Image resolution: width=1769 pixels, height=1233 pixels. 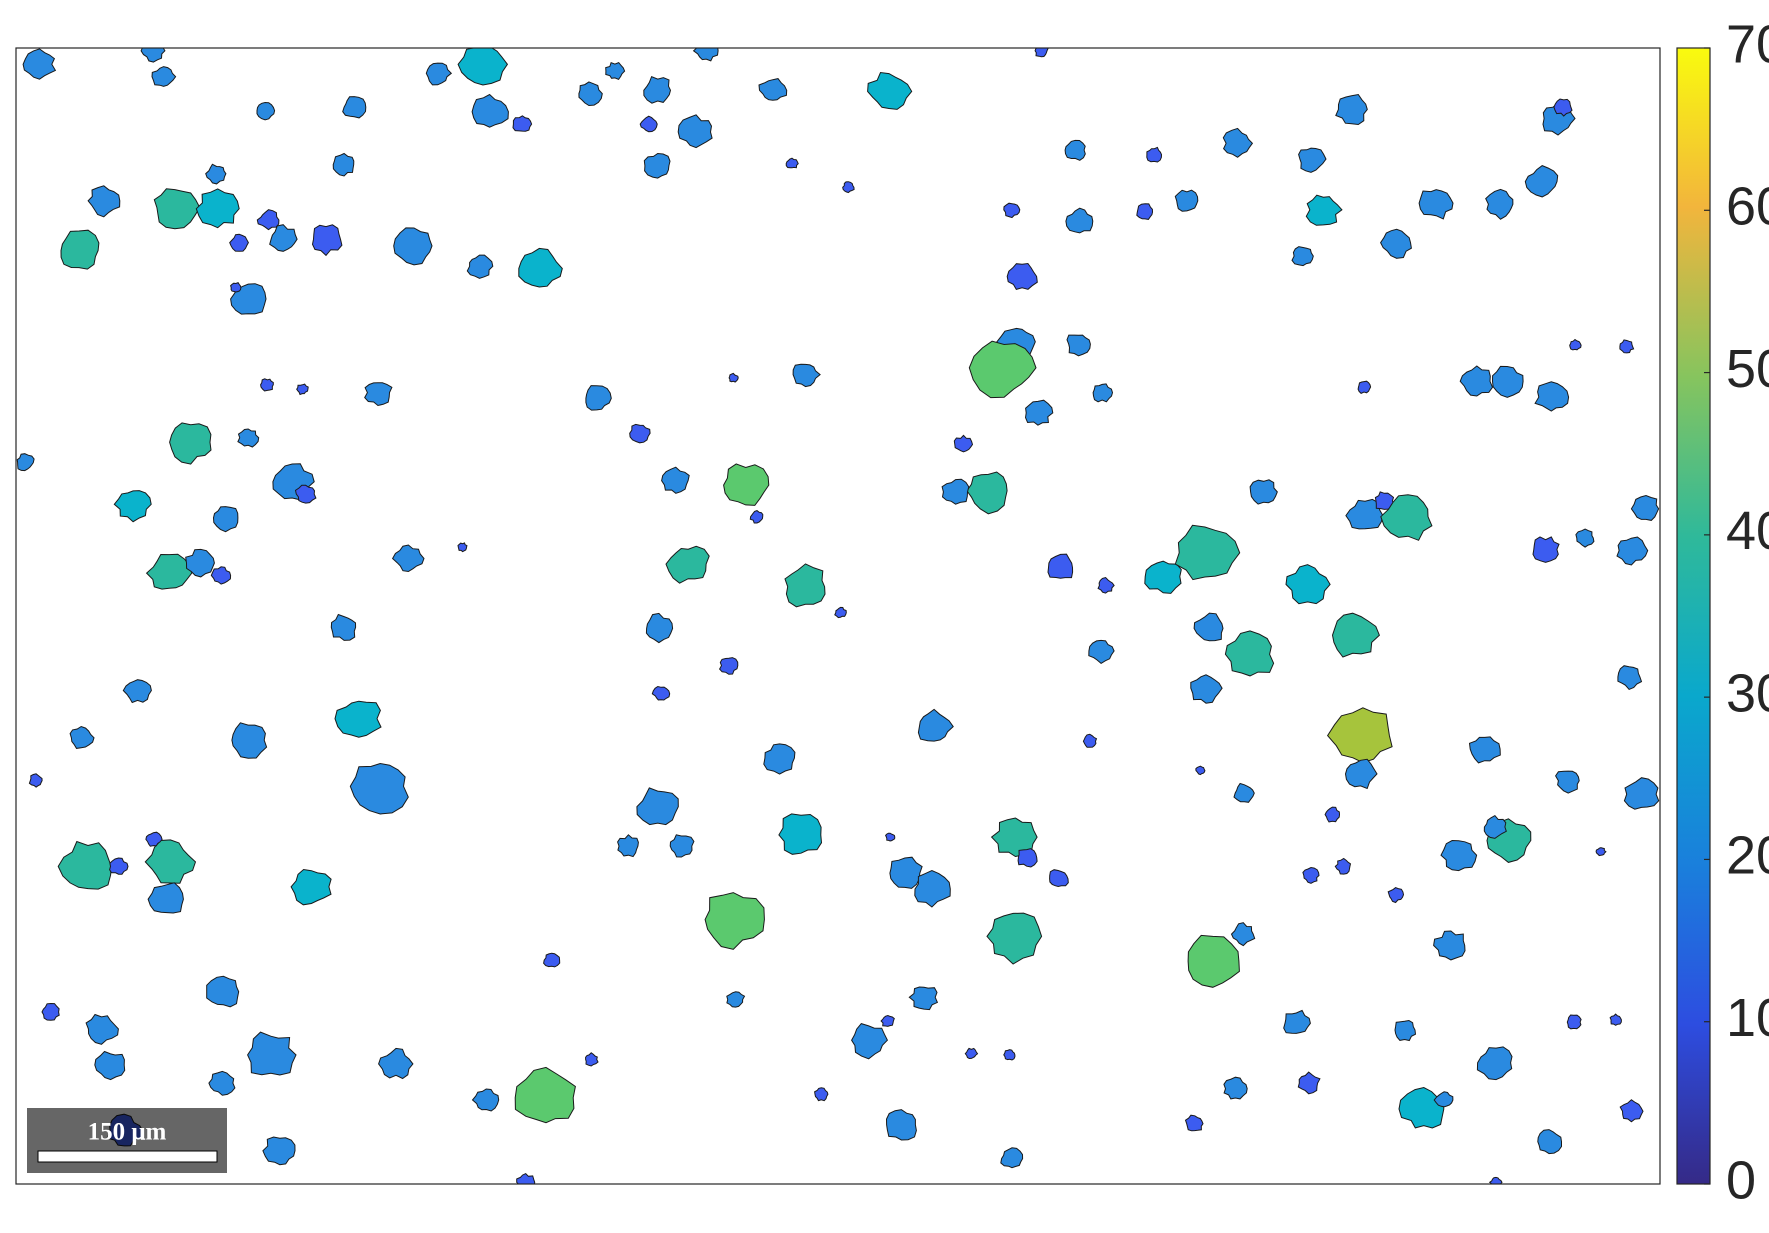 I want to click on colorbar, so click(x=1693, y=616).